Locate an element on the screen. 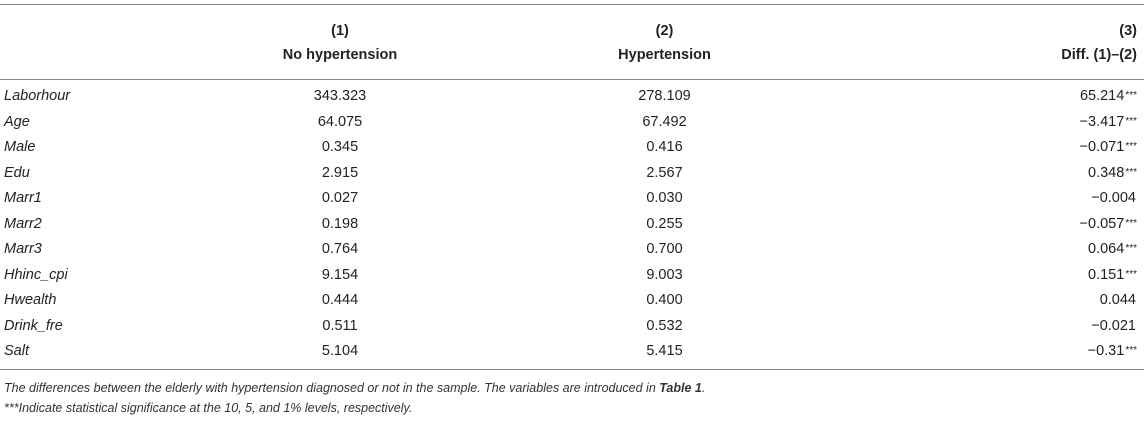  table-row: Salt 5.104 5.415 −0.31*** is located at coordinates (572, 352).